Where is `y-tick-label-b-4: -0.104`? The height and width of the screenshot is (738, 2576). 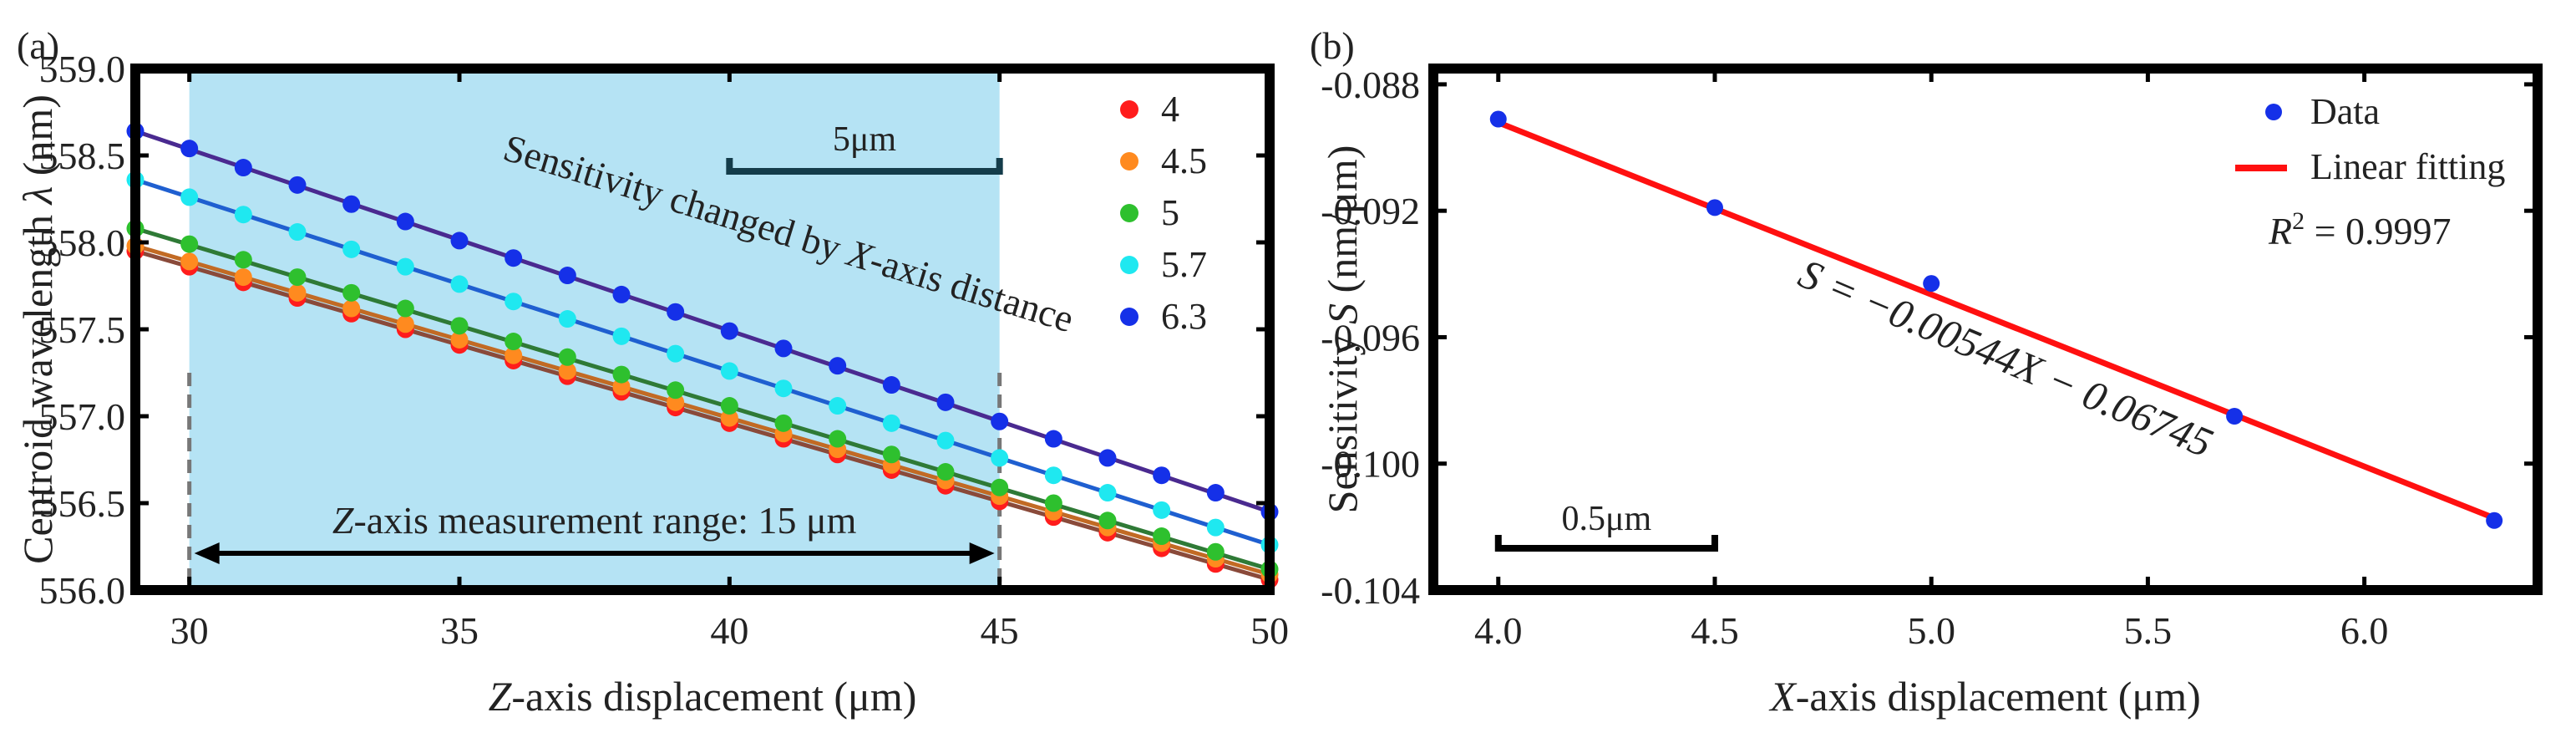
y-tick-label-b-4: -0.104 is located at coordinates (1370, 590).